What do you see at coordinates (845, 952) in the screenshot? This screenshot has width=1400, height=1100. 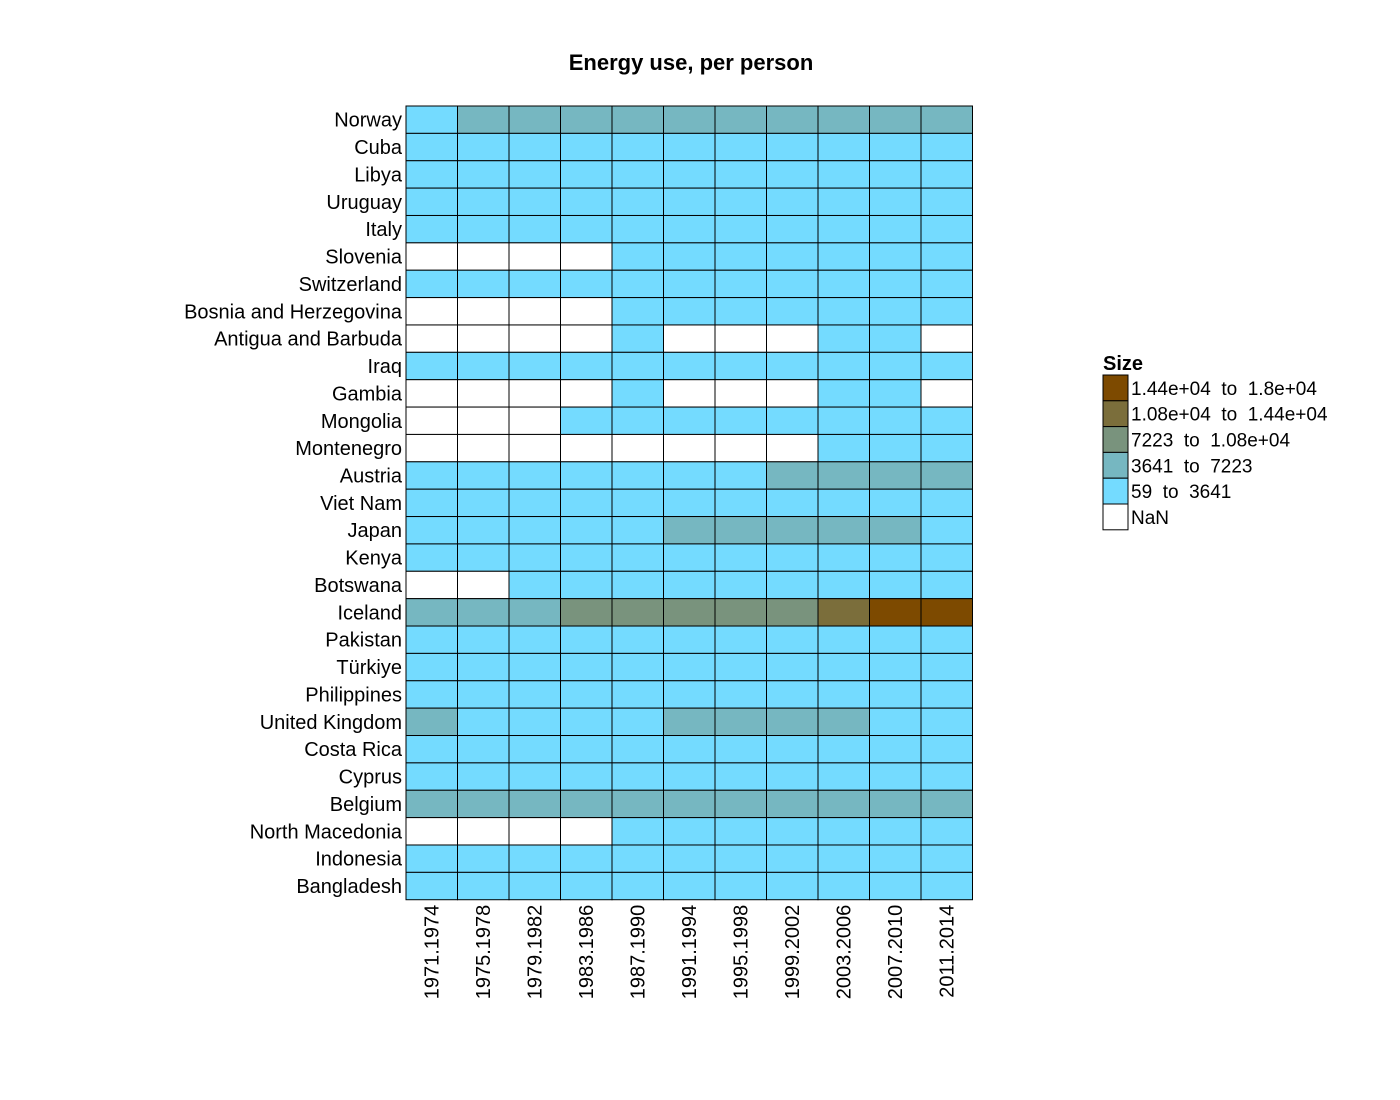 I see `column-label: 2003.2006` at bounding box center [845, 952].